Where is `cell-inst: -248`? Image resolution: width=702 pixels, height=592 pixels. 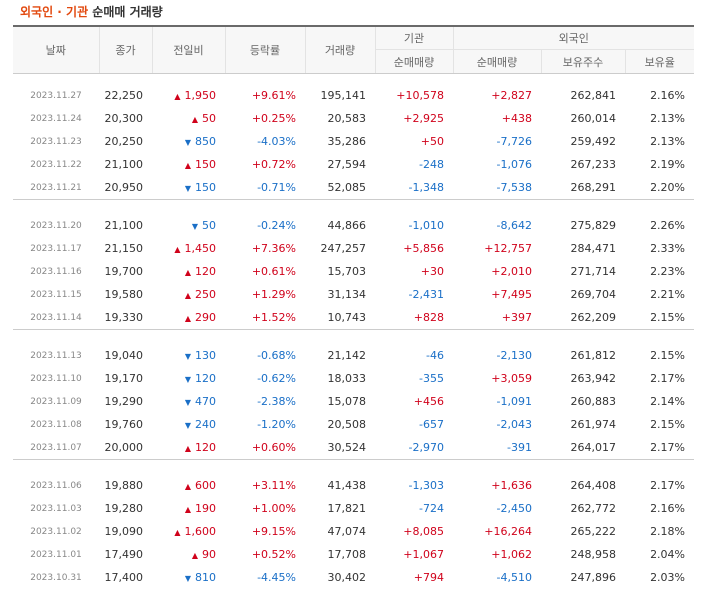 cell-inst: -248 is located at coordinates (431, 164).